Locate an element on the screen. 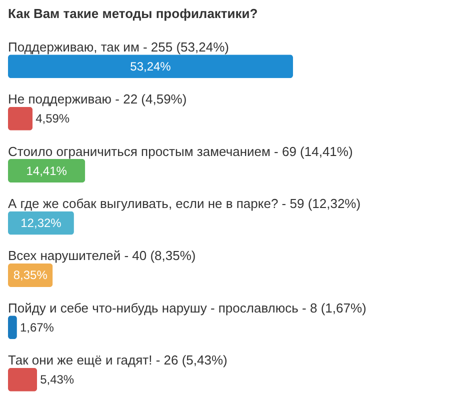 The height and width of the screenshot is (413, 450). y-tick-label: Так они же ещё и гадят! - 26 (5,43%) is located at coordinates (118, 360).